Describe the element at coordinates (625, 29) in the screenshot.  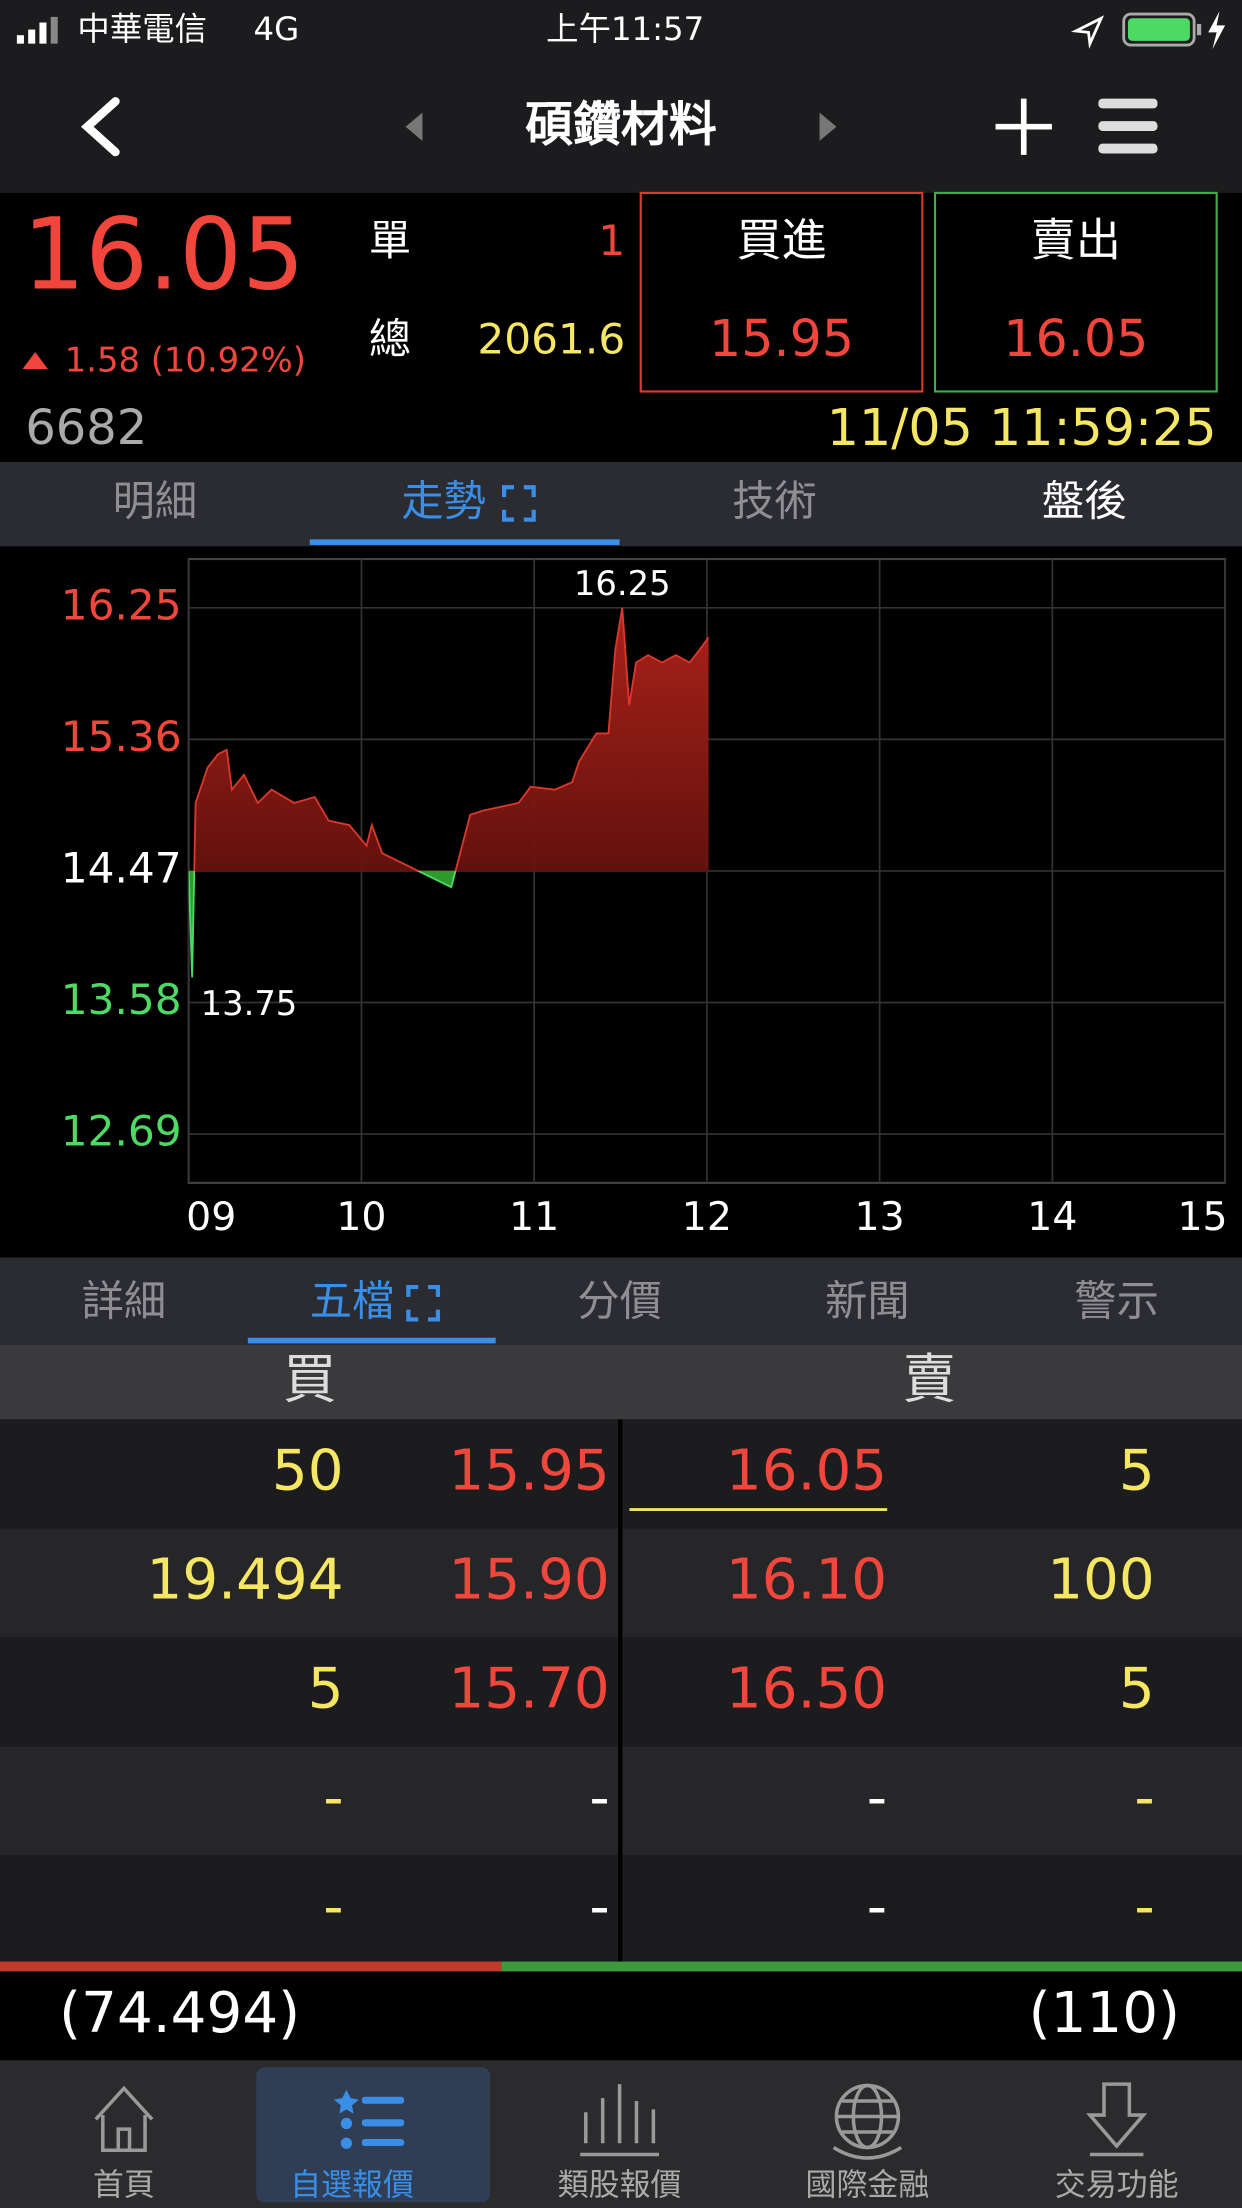
I see `clock: 上午11:57` at that location.